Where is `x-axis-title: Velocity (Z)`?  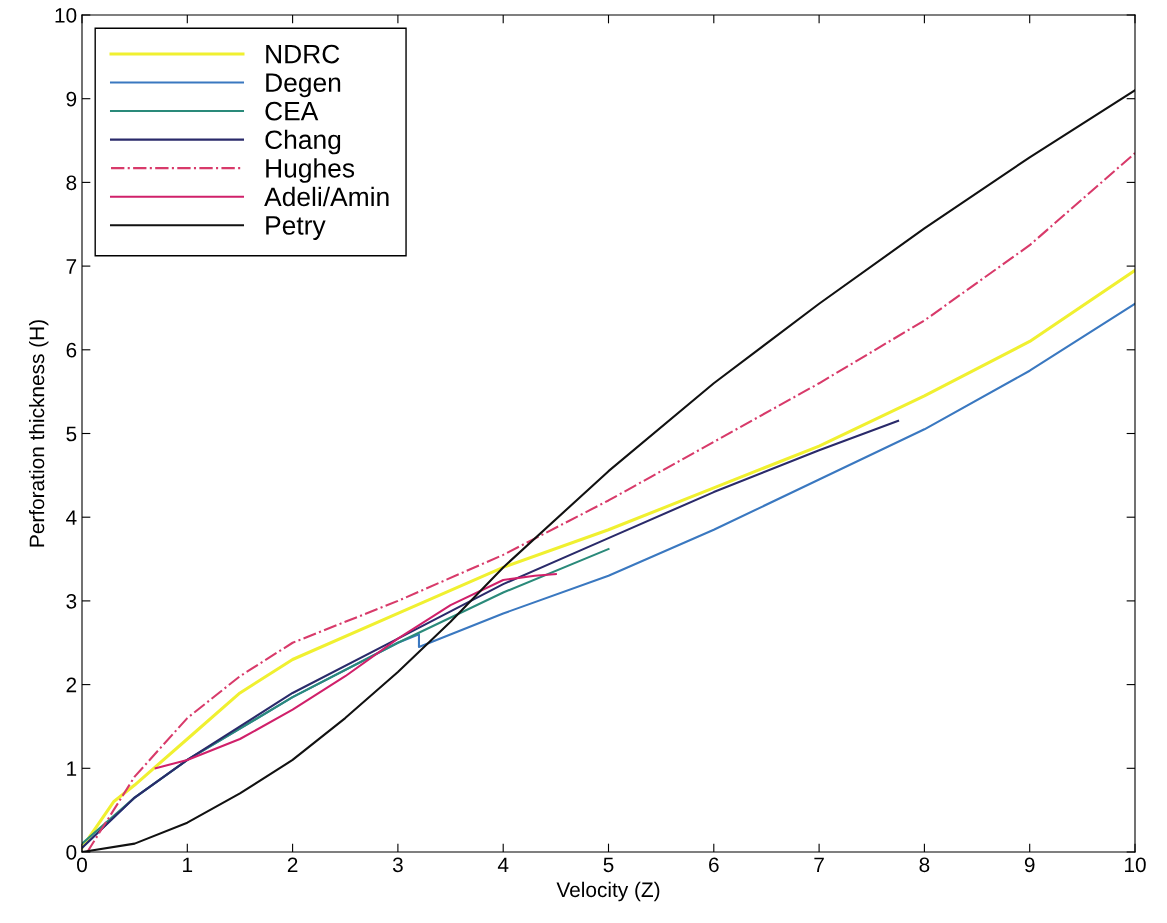
x-axis-title: Velocity (Z) is located at coordinates (608, 891).